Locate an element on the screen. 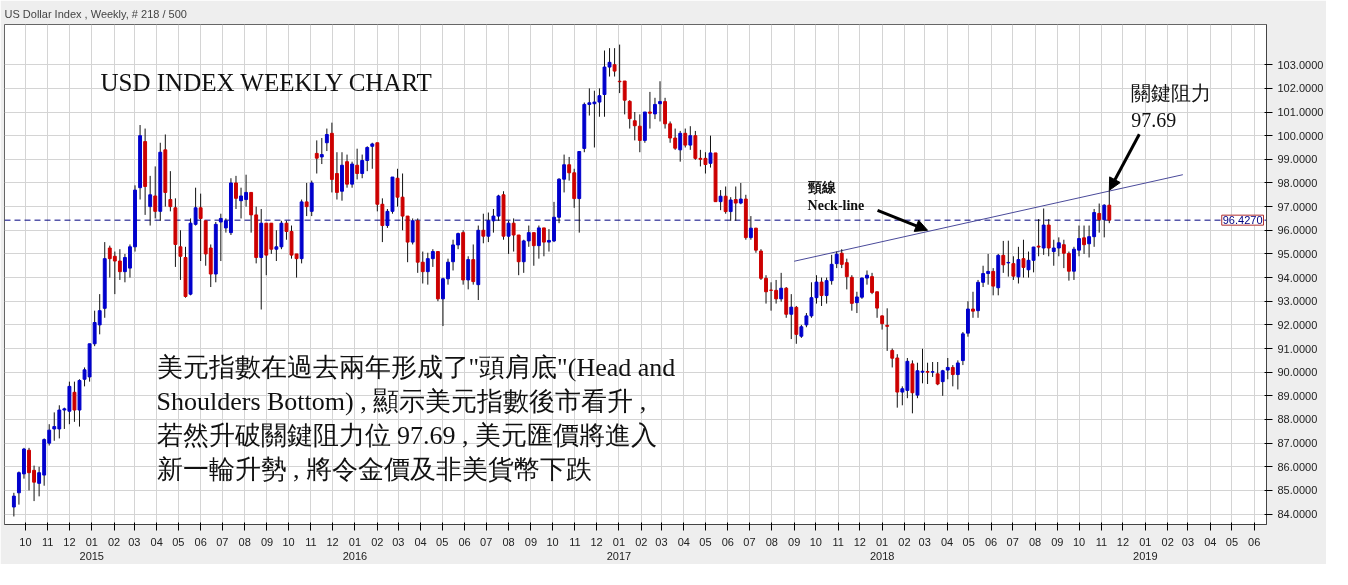  y-tick-label: 98.0000 is located at coordinates (1297, 182).